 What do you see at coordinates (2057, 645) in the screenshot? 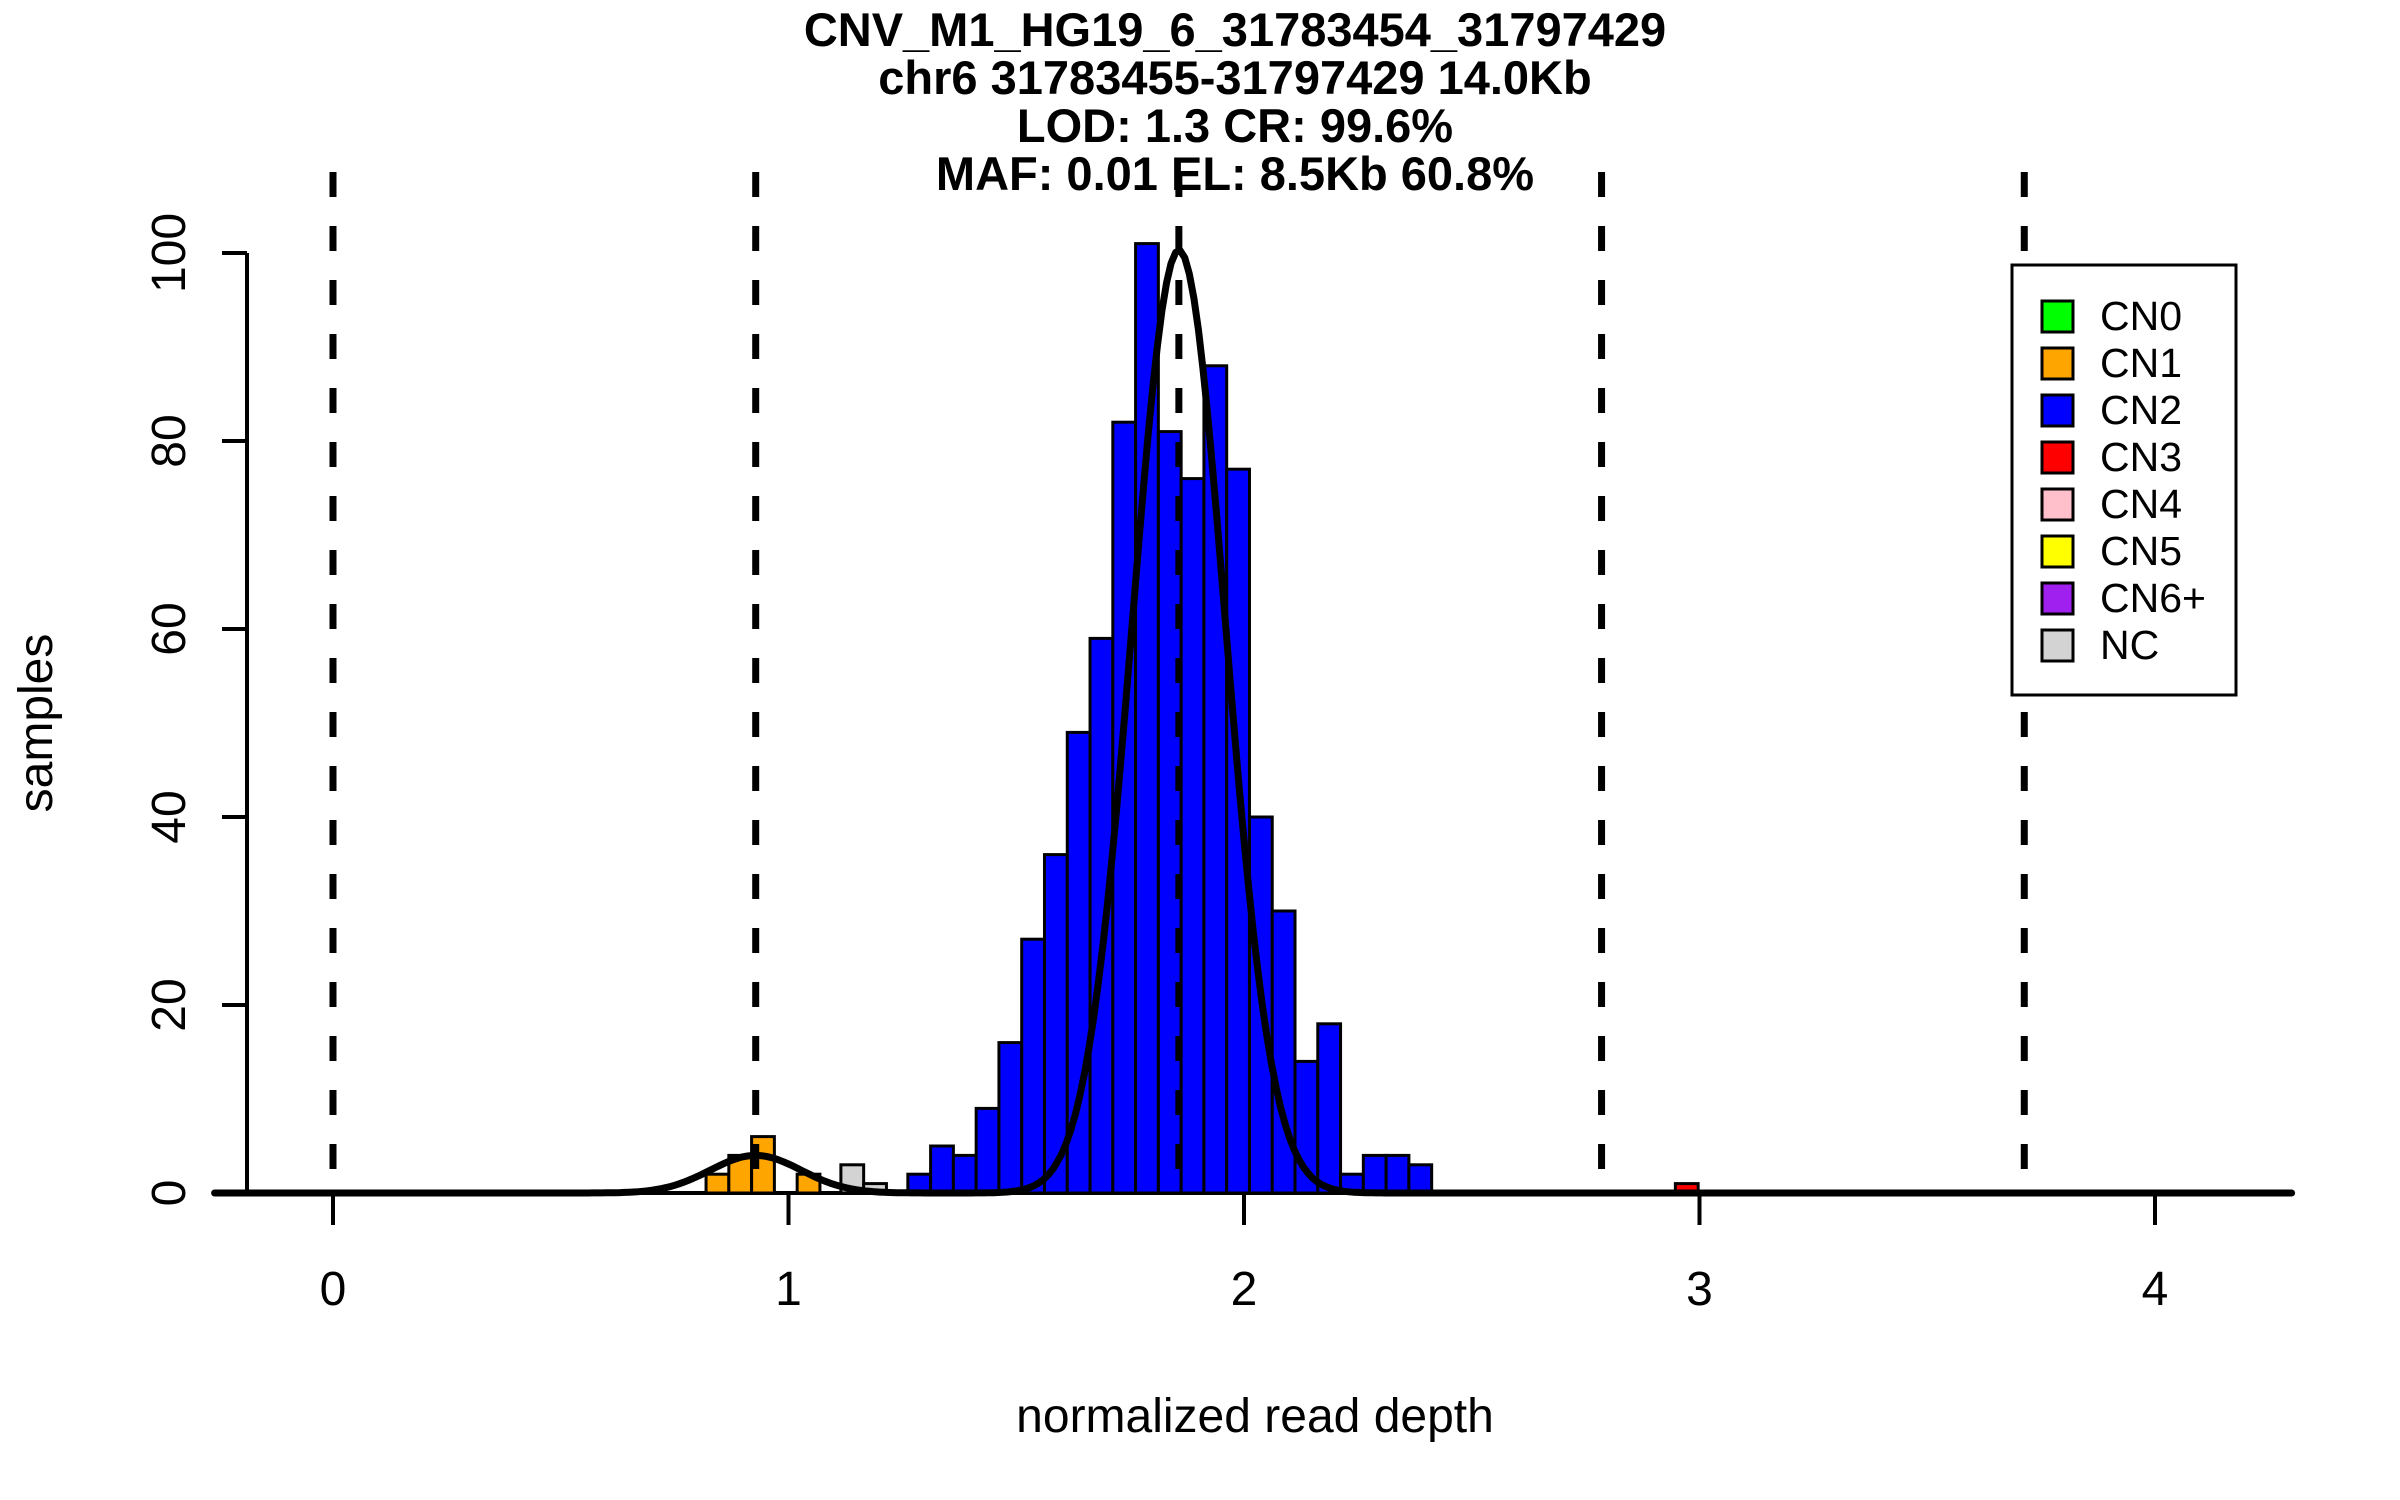
I see `legend-swatch-nc` at bounding box center [2057, 645].